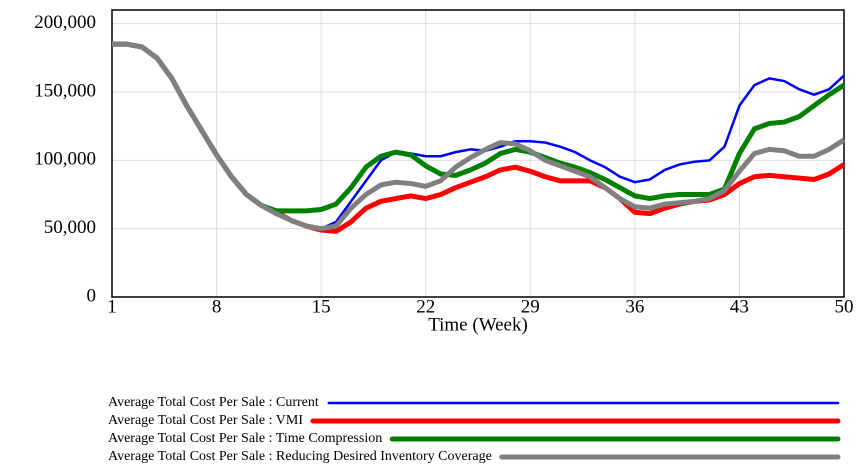  What do you see at coordinates (65, 159) in the screenshot?
I see `y-tick-label: 100,000` at bounding box center [65, 159].